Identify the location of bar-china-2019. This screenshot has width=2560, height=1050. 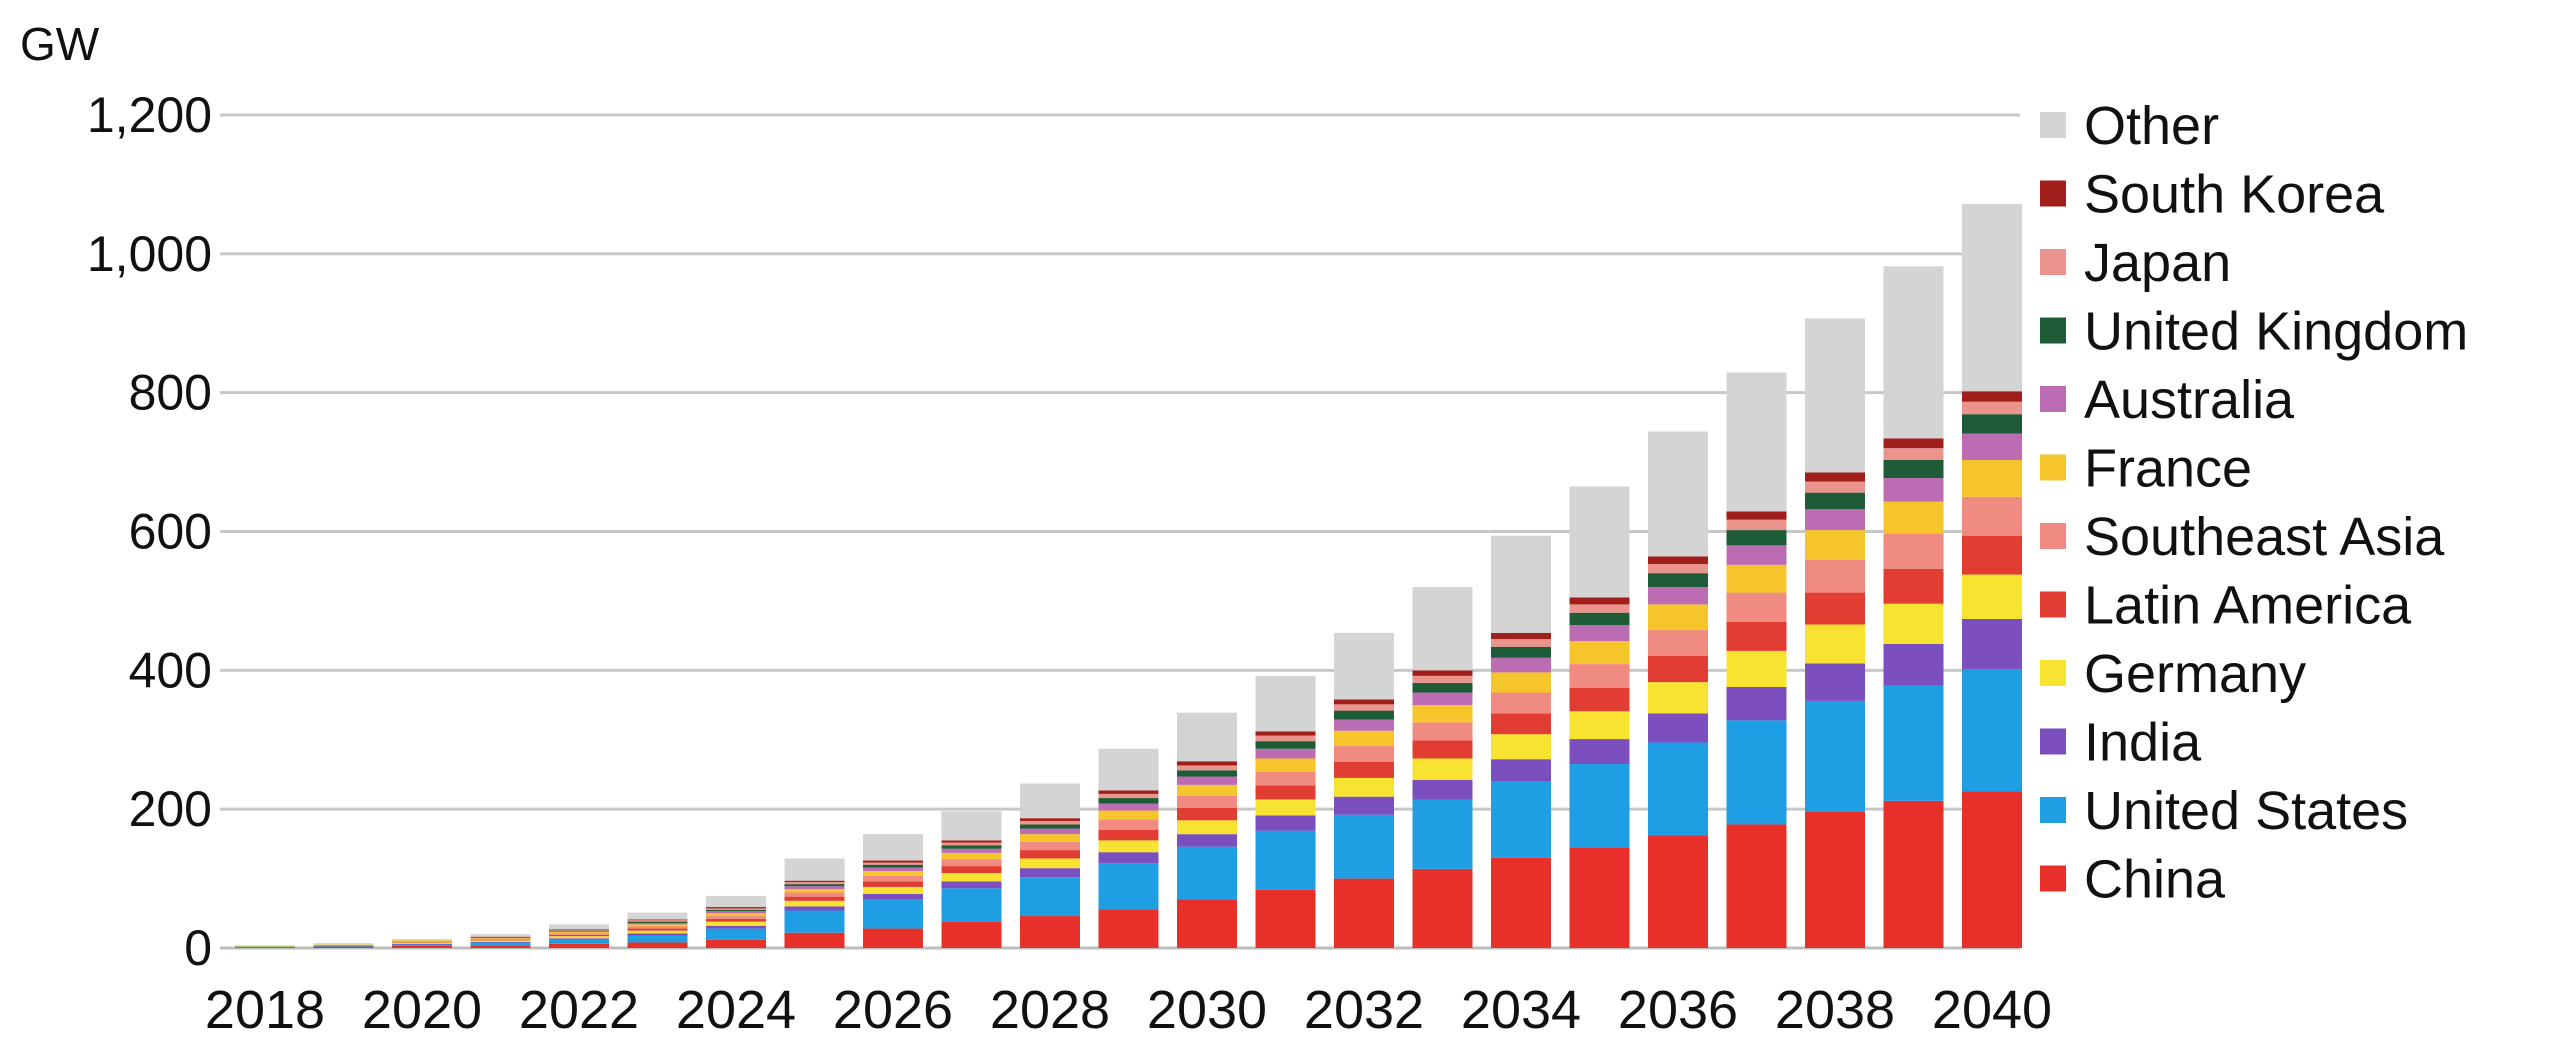
(343, 947).